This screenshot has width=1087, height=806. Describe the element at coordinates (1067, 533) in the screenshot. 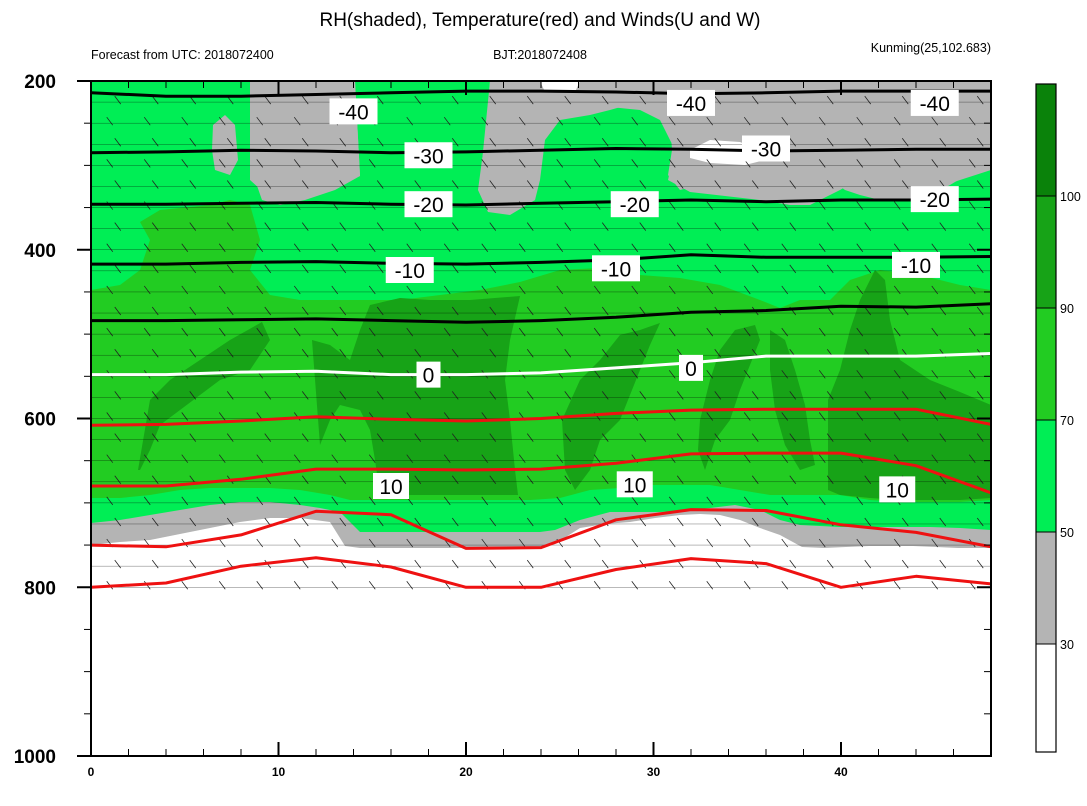

I see `colorbar-label-50: 50` at that location.